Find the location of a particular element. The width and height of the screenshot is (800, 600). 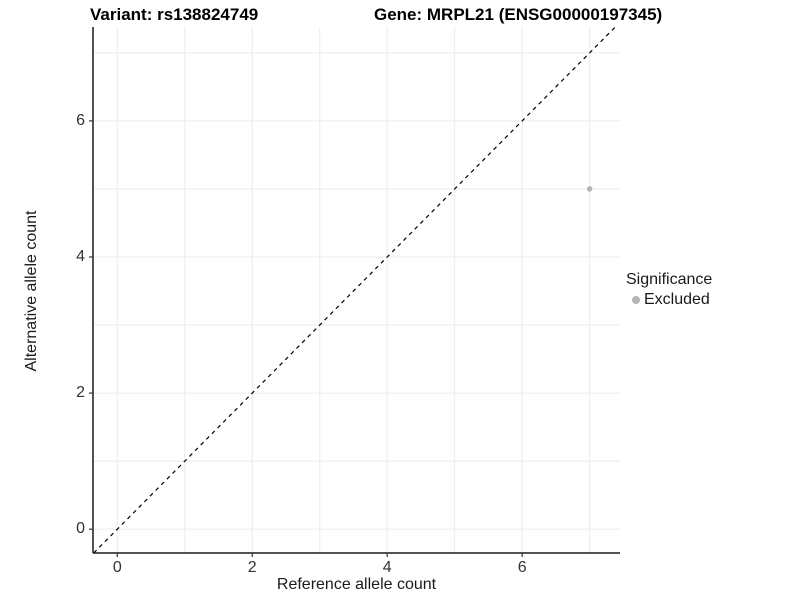

y-tick-label: 6 is located at coordinates (80, 120).